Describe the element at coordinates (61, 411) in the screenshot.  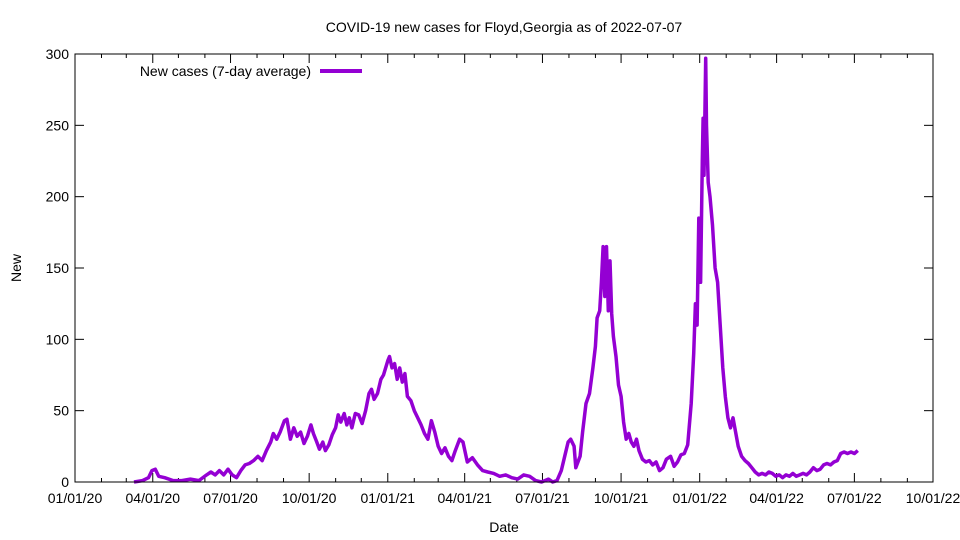
I see `y-tick-label: 50` at that location.